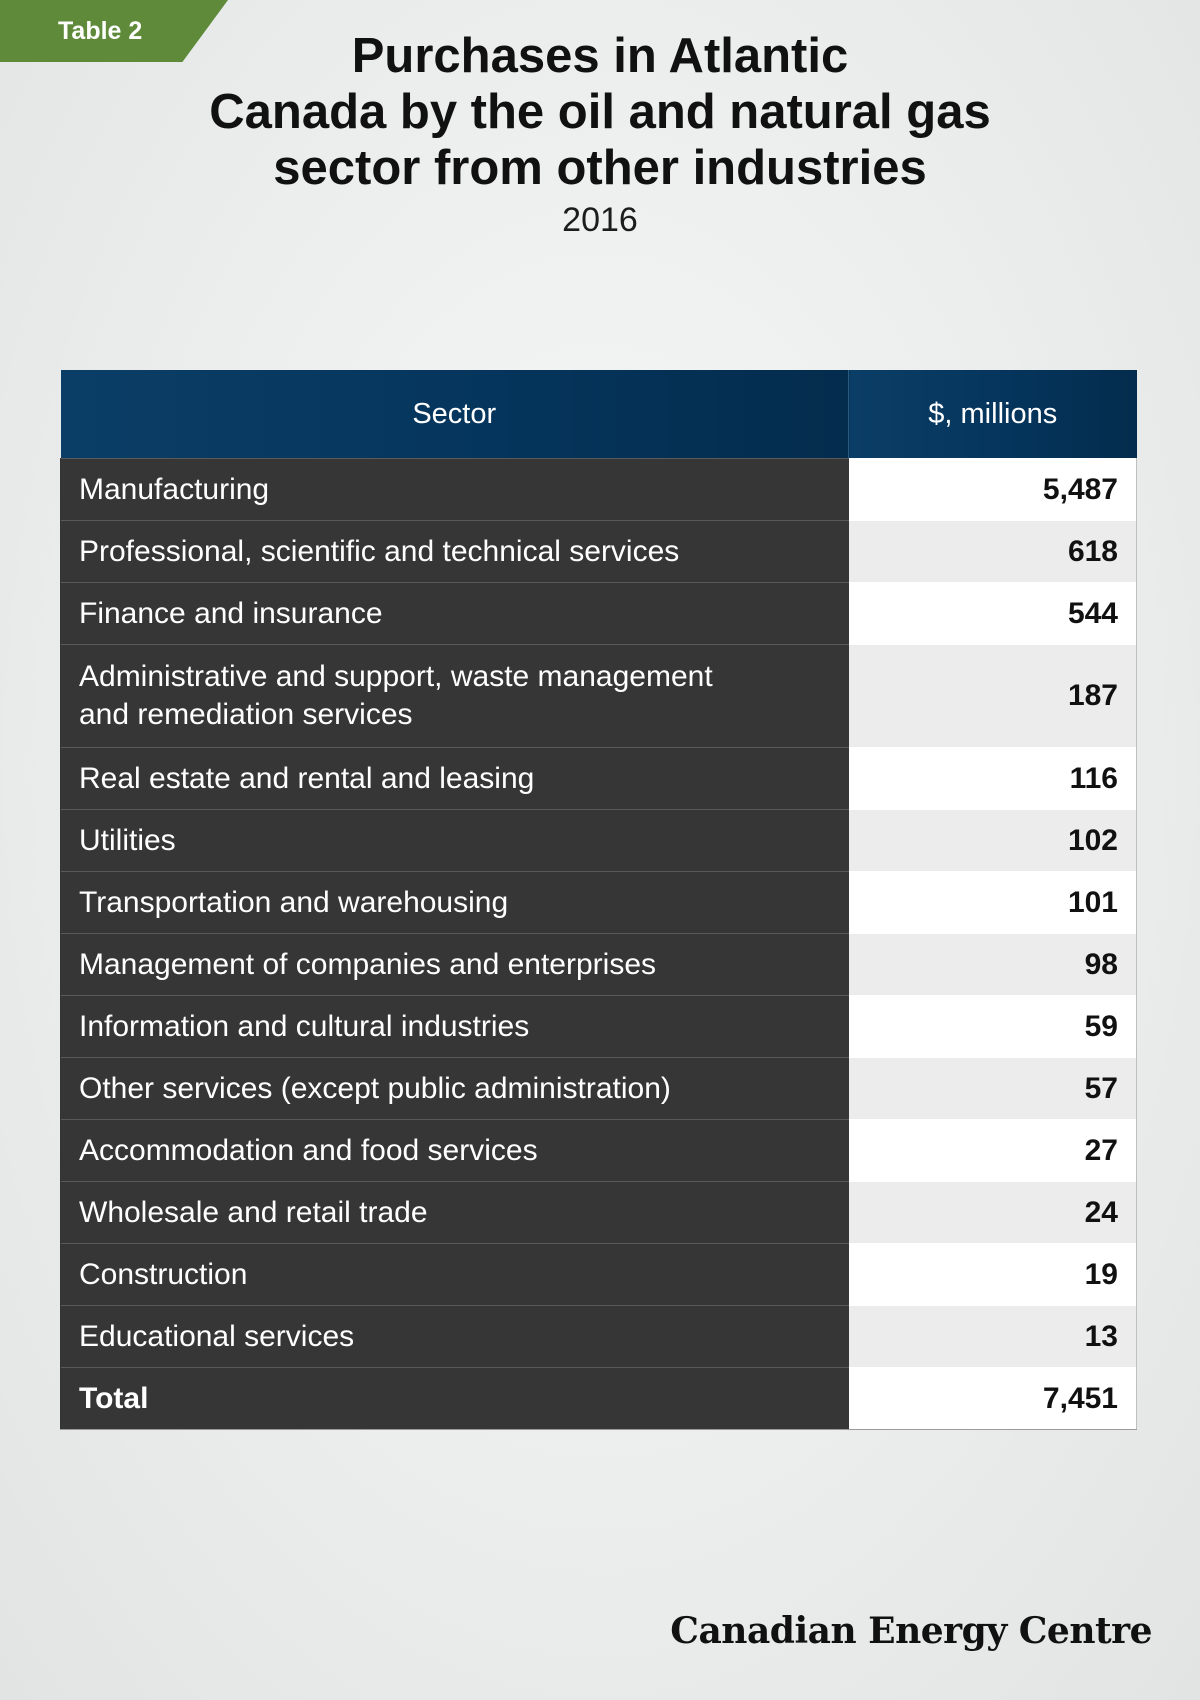 This screenshot has width=1200, height=1700. Describe the element at coordinates (992, 414) in the screenshot. I see `column-header-value: $, millions` at that location.